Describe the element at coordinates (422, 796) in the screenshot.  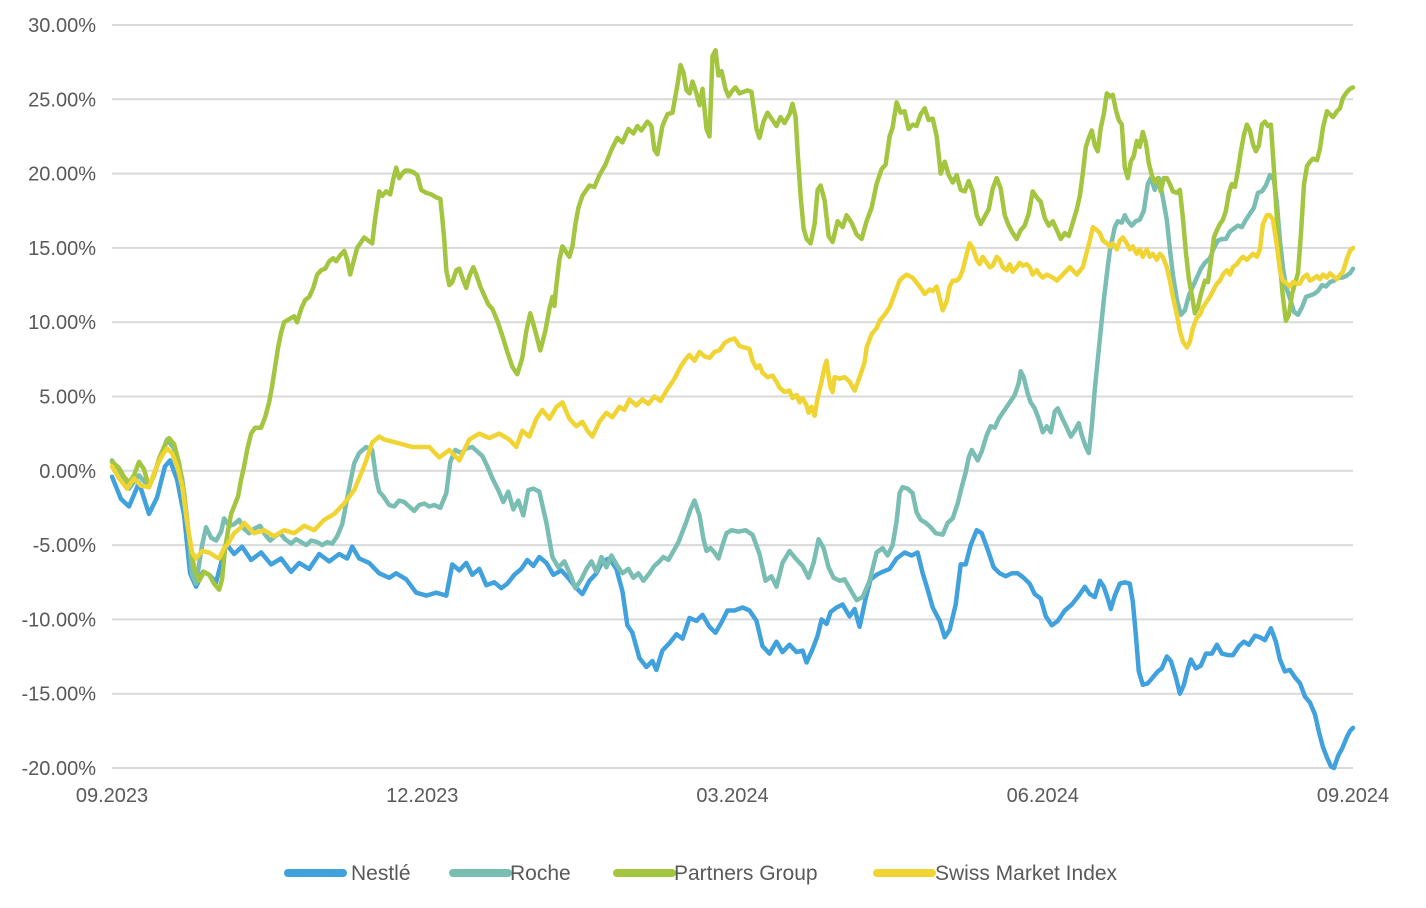
I see `x-axis-tick-label: 12.2023` at that location.